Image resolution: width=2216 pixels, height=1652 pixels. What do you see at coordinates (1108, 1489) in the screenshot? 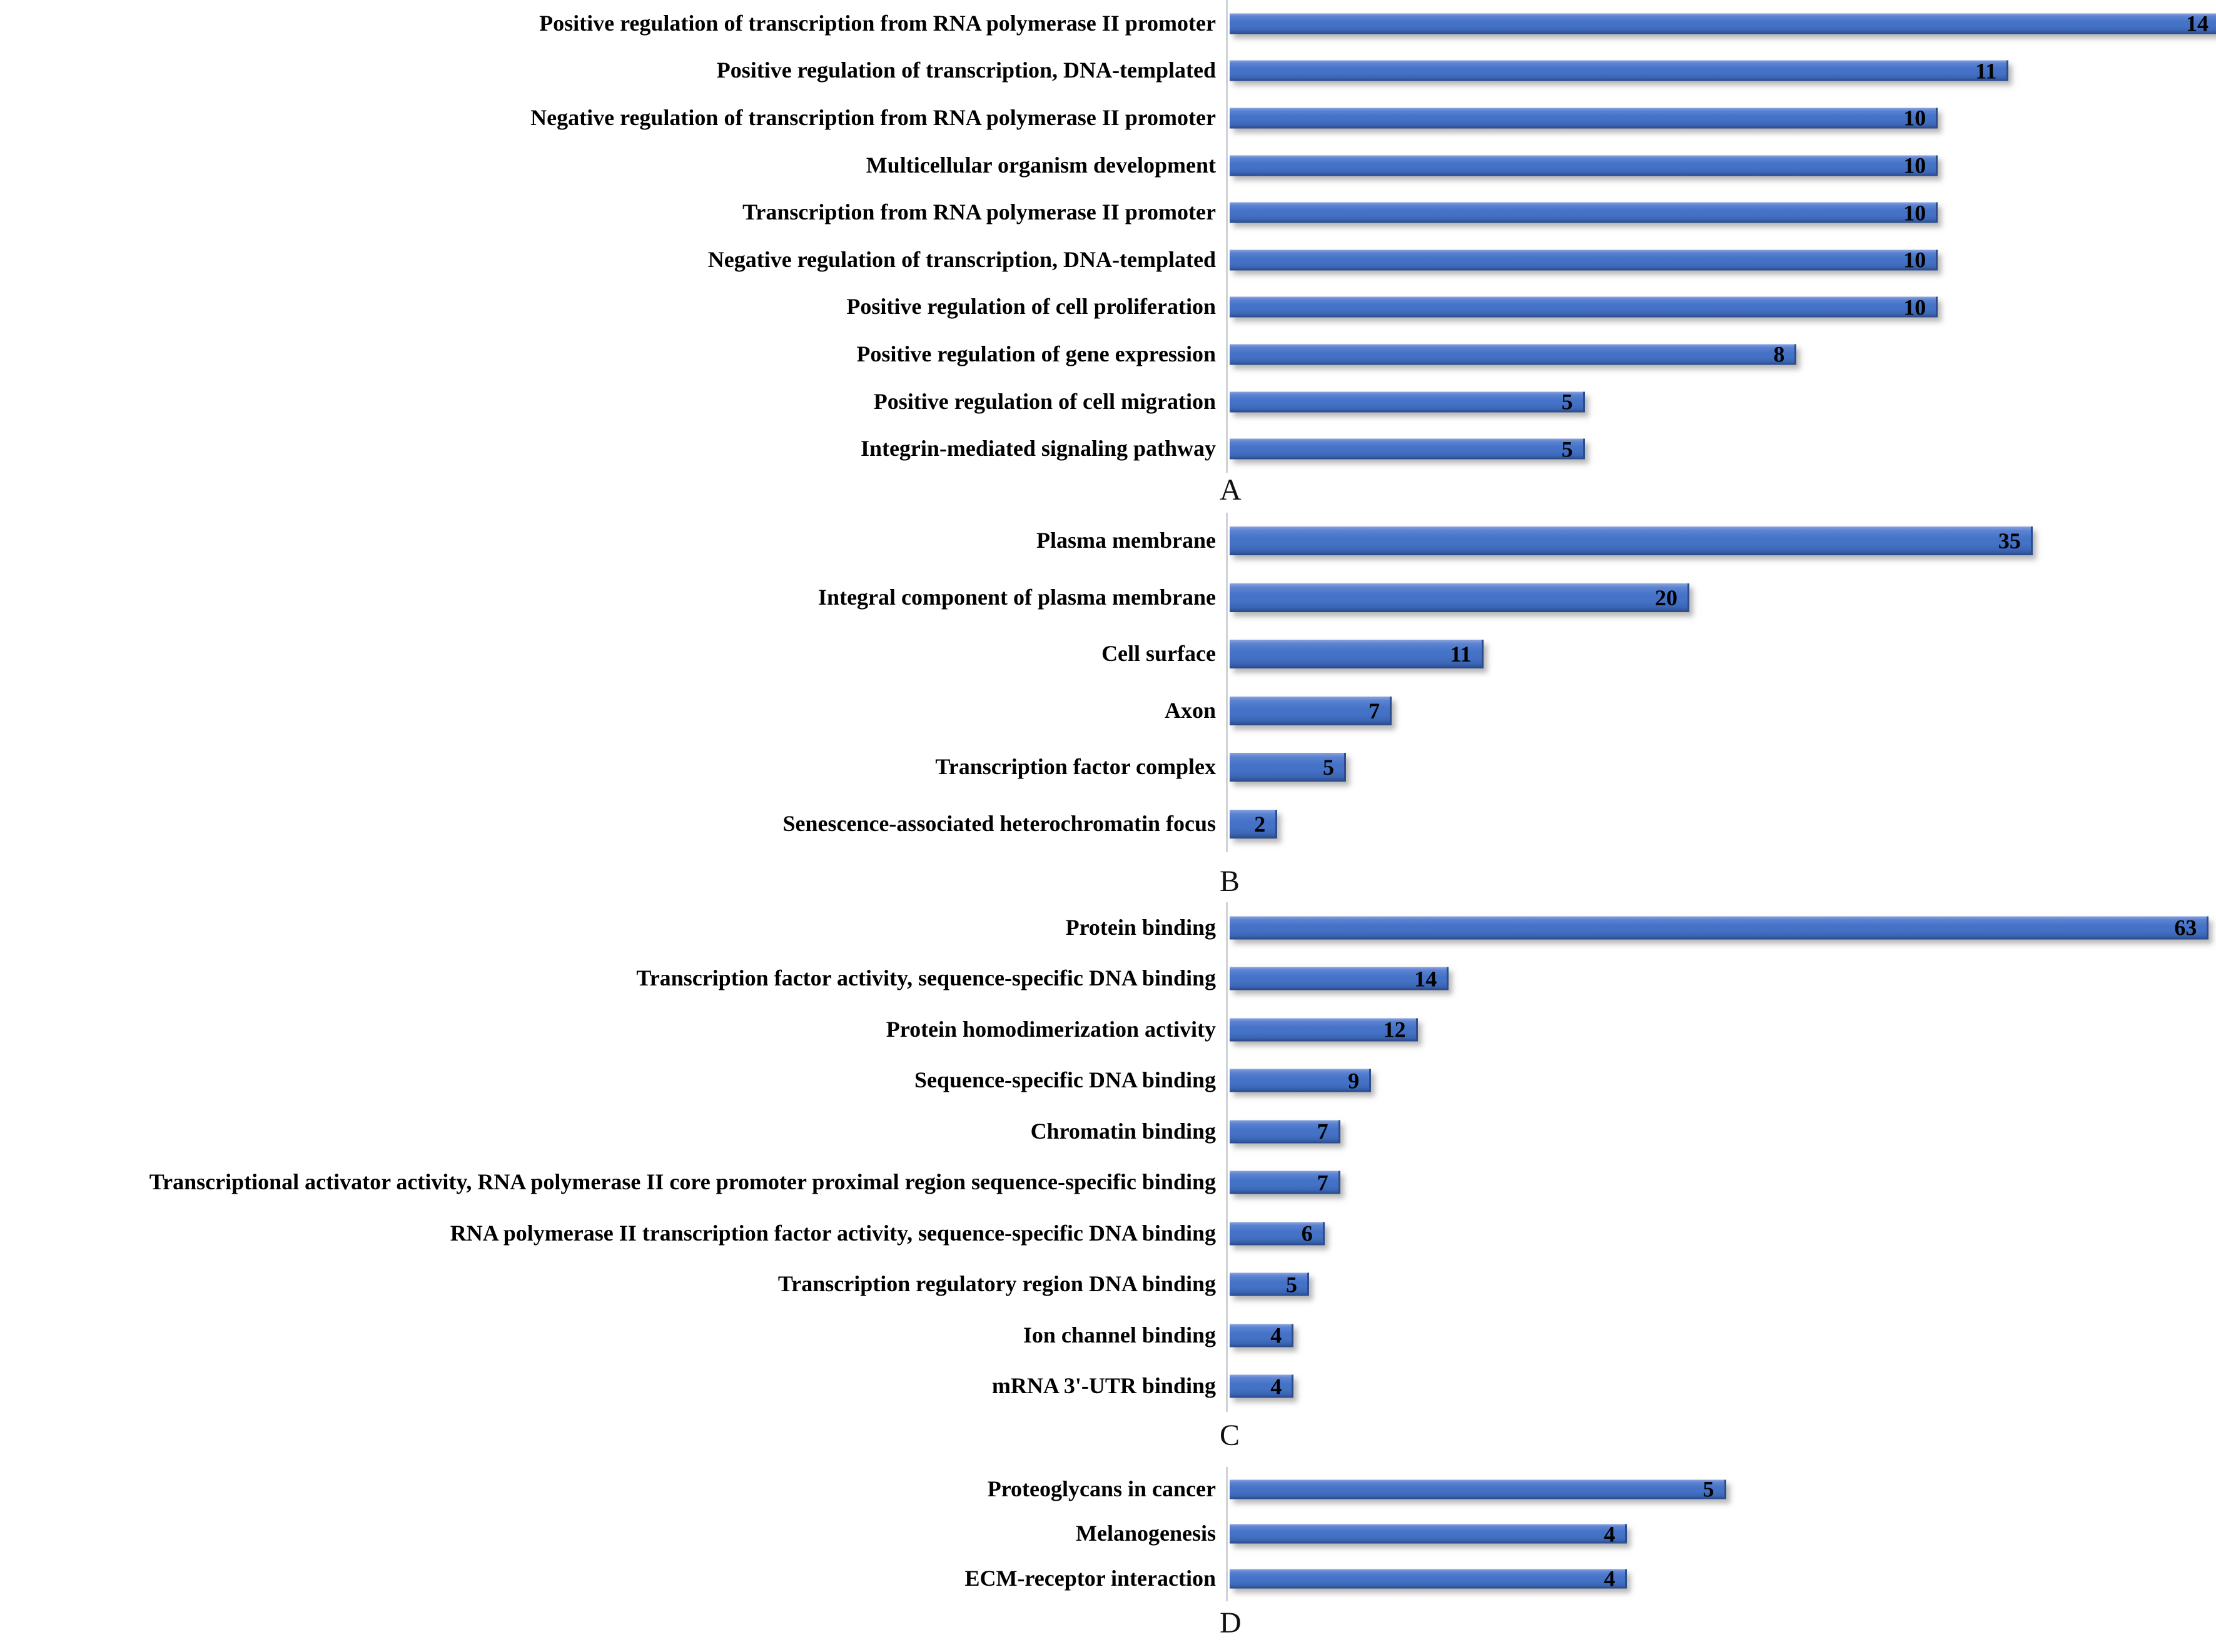
I see `bar-row: Proteoglycans in cancer 5` at bounding box center [1108, 1489].